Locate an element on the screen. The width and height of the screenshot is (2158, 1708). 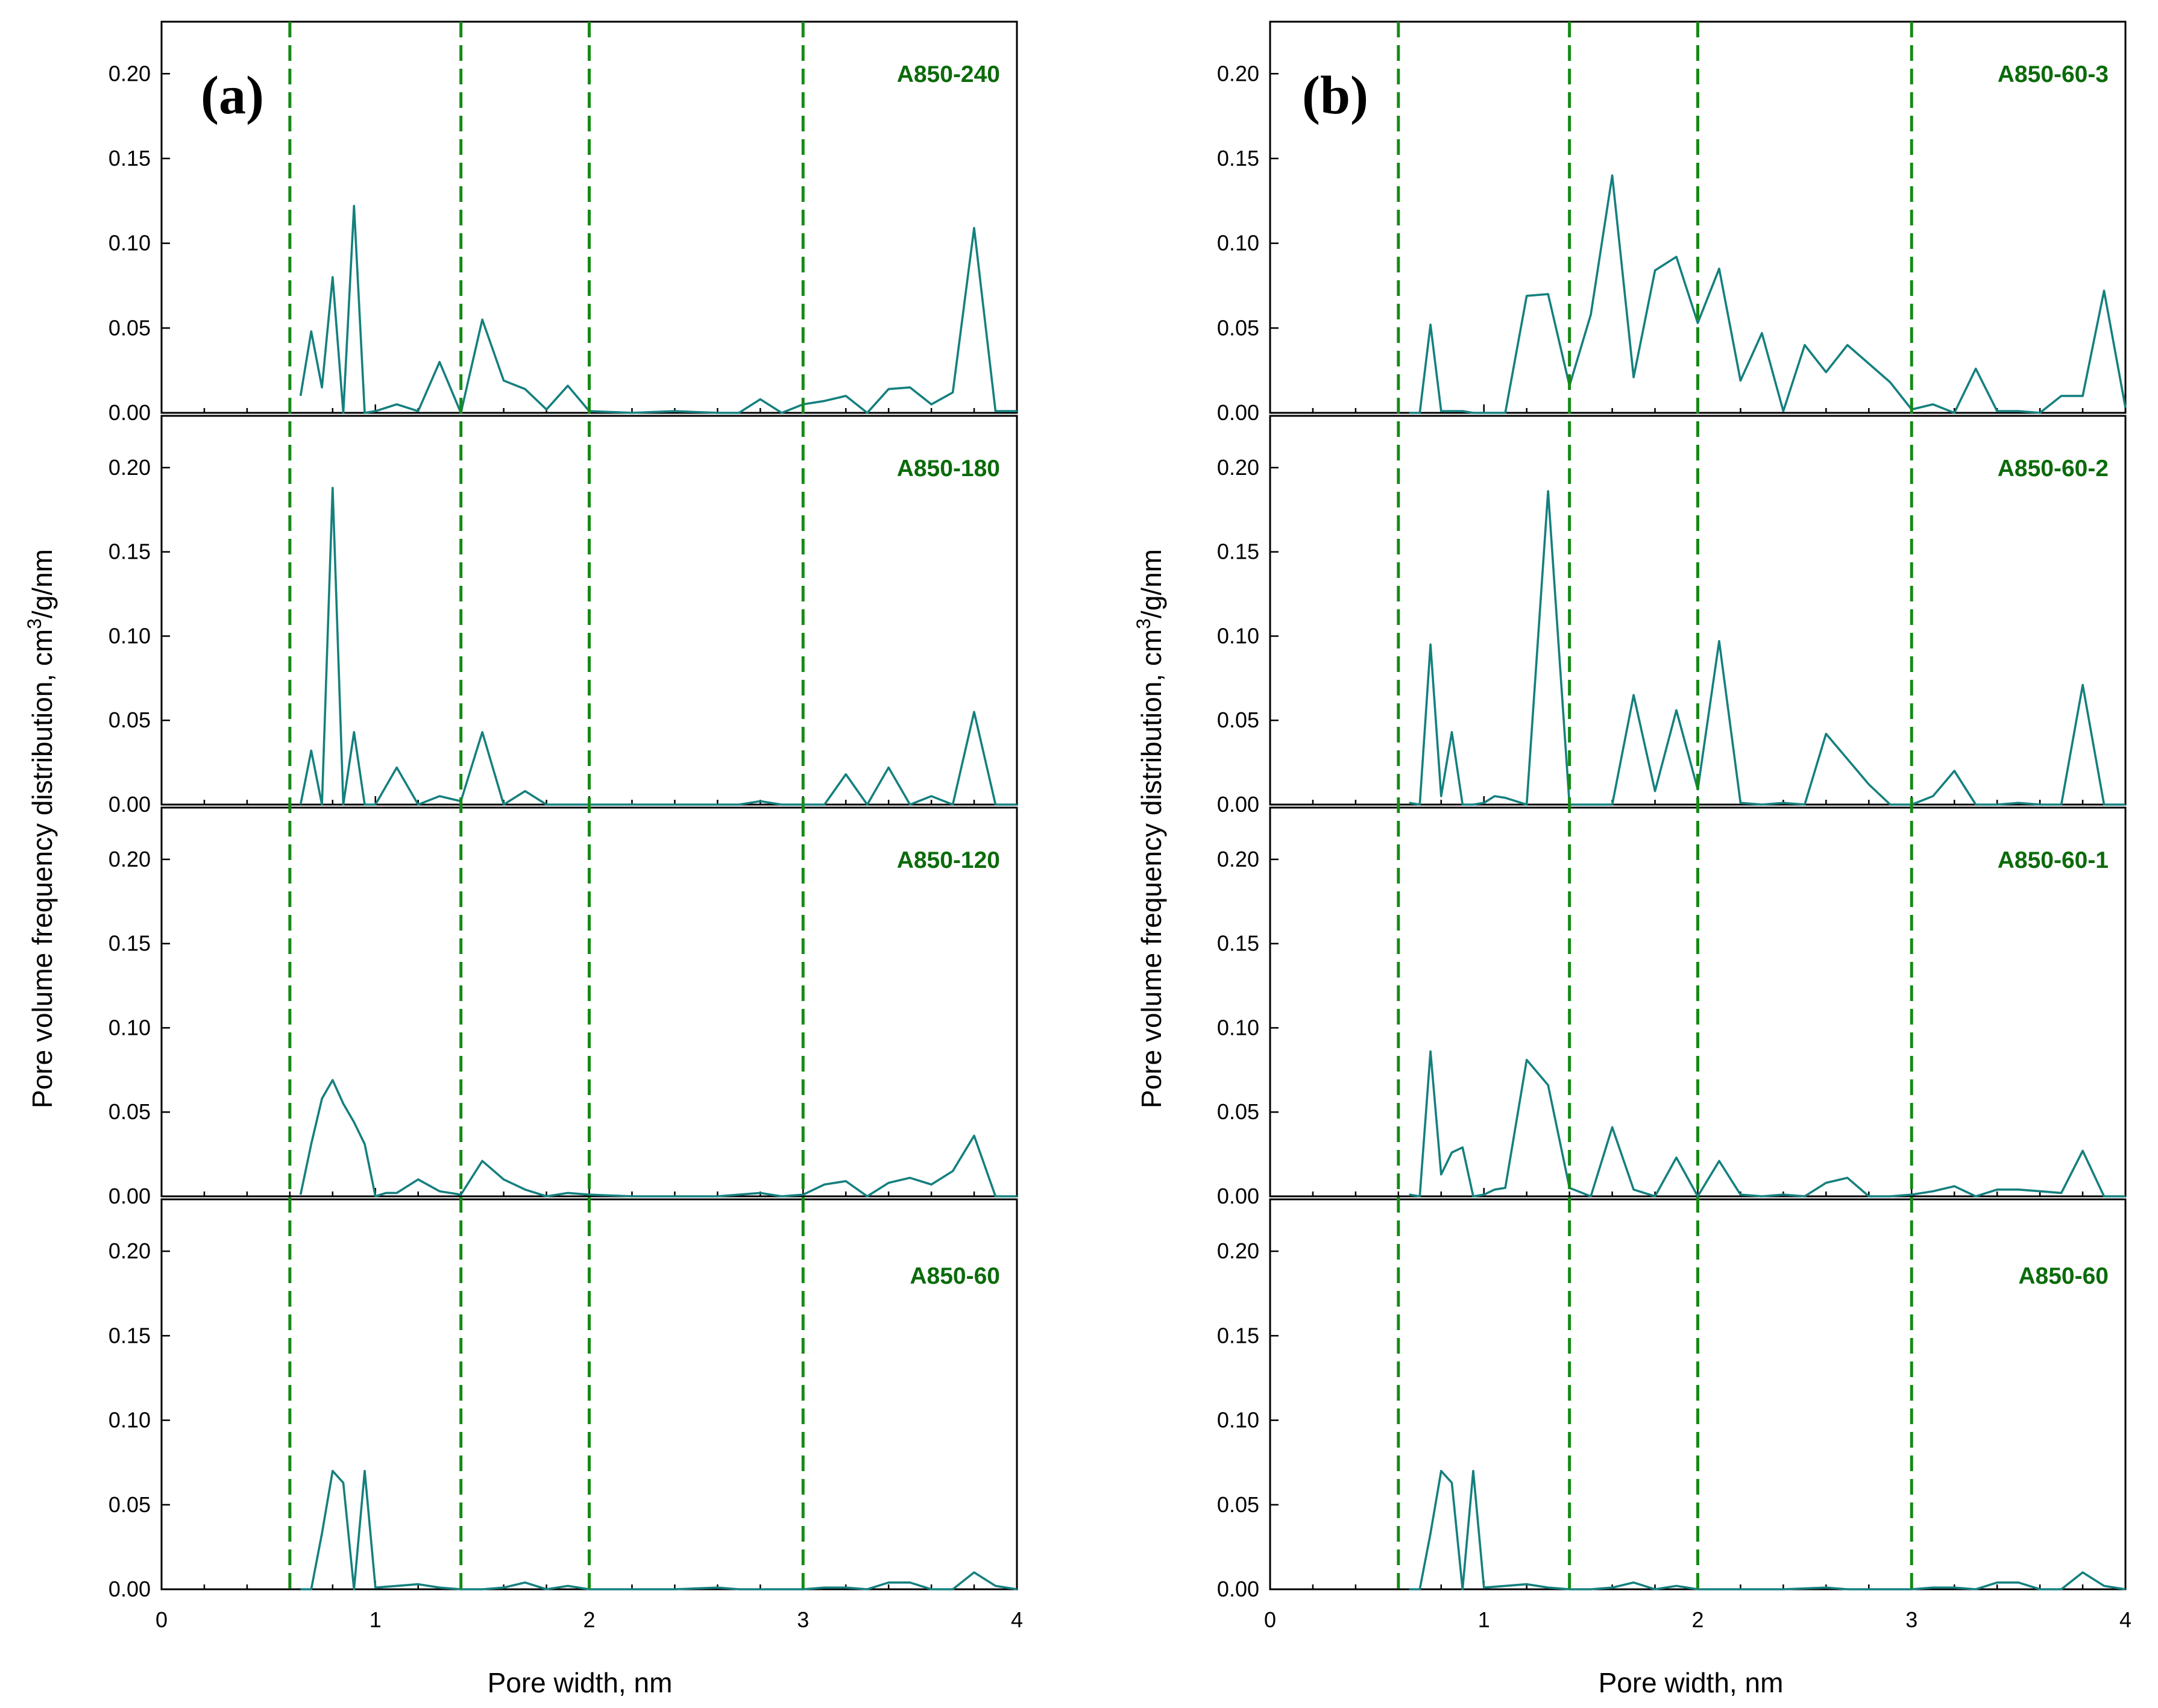
panel-letter-a: (a) is located at coordinates (232, 95).